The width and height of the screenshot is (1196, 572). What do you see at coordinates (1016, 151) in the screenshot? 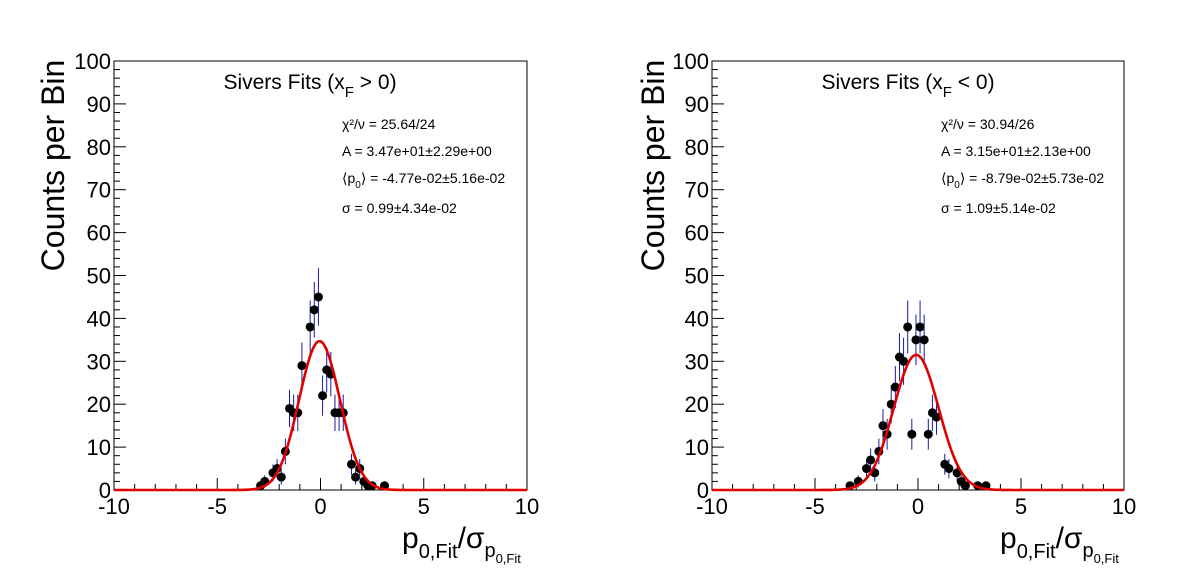
I see `stat-amplitude: A = 3.15e+01±2.13e+00` at bounding box center [1016, 151].